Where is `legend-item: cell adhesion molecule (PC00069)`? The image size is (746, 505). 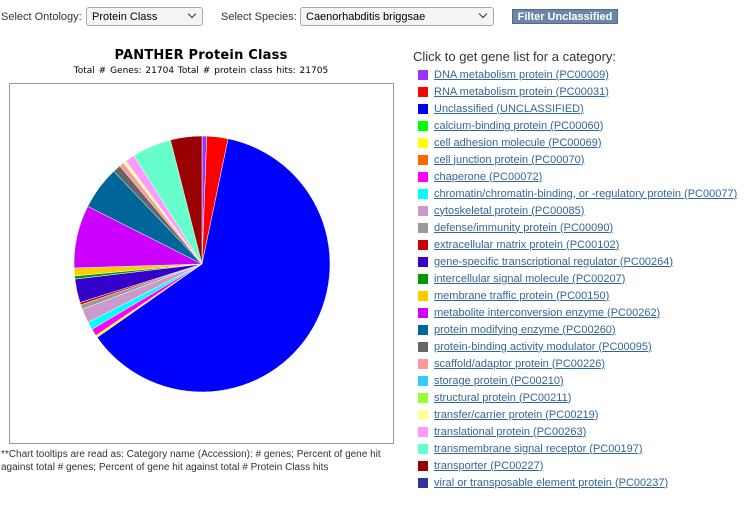 legend-item: cell adhesion molecule (PC00069) is located at coordinates (577, 142).